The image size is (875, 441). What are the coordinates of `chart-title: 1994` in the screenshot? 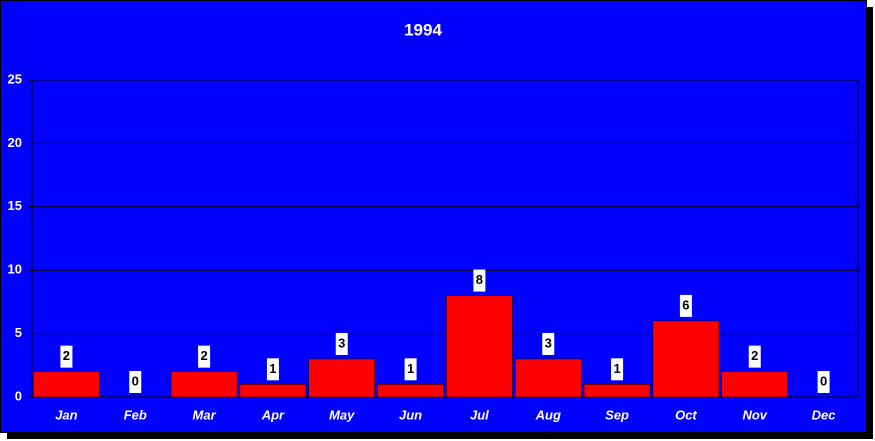 It's located at (423, 29).